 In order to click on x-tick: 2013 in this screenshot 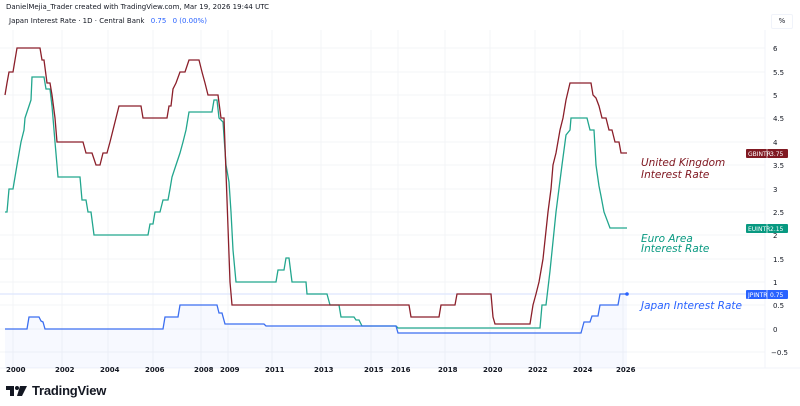, I will do `click(324, 370)`.